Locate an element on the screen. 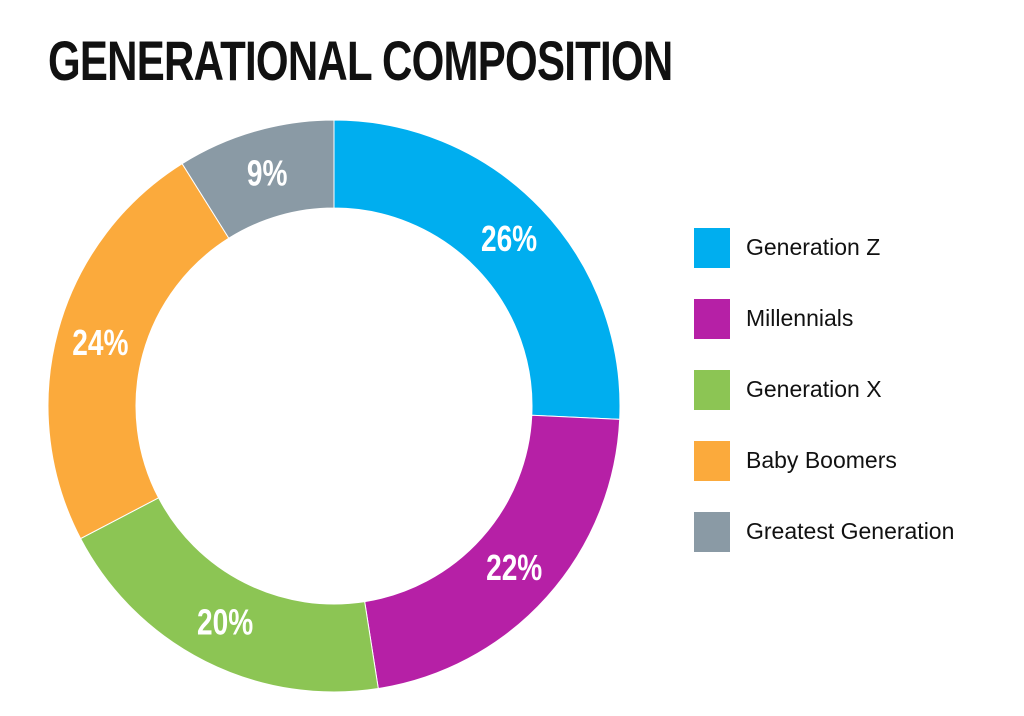 The image size is (1024, 716). slice-generation-x is located at coordinates (229, 595).